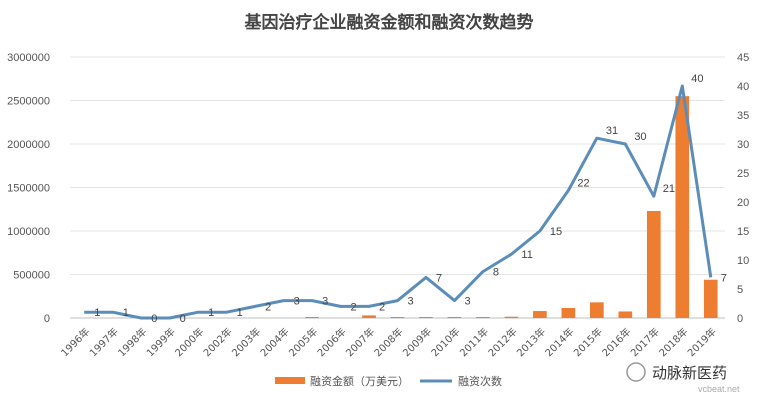  What do you see at coordinates (556, 232) in the screenshot?
I see `data-label: 15` at bounding box center [556, 232].